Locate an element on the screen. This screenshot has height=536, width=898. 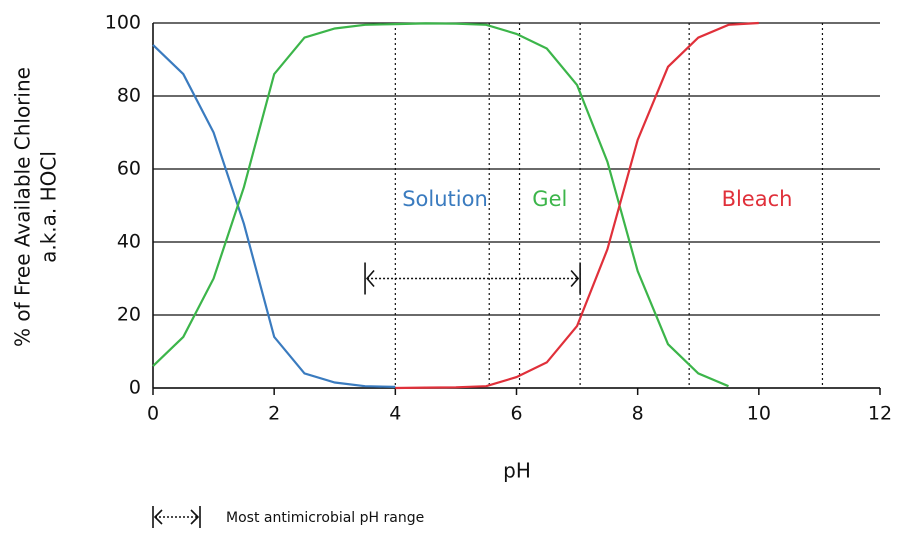
y-tick-label: 100 is located at coordinates (123, 23).